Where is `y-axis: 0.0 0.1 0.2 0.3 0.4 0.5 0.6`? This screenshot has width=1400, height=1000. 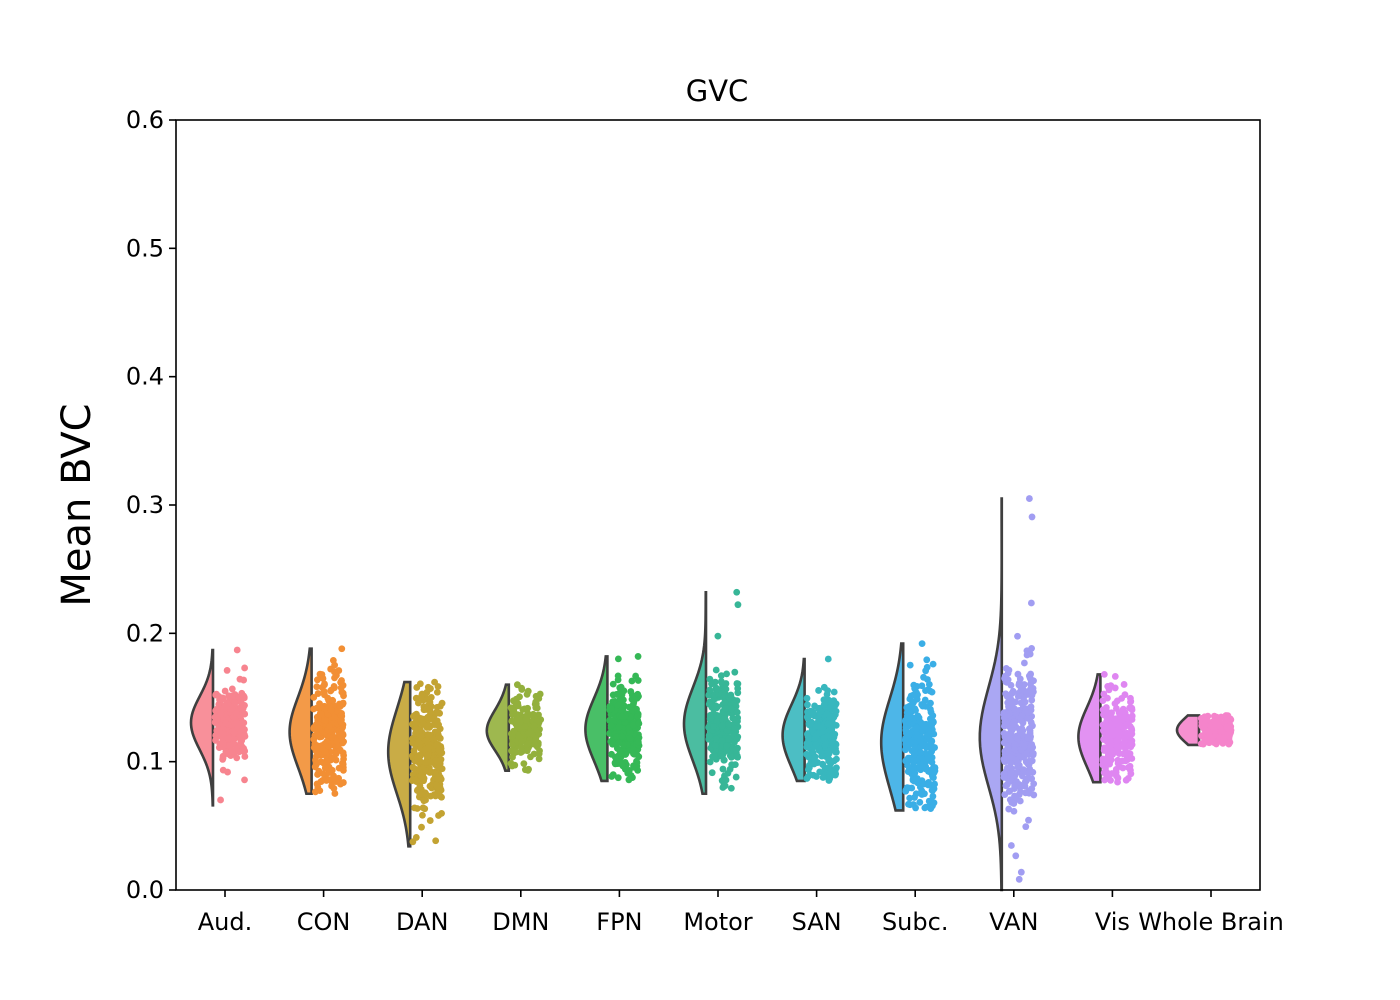 y-axis: 0.0 0.1 0.2 0.3 0.4 0.5 0.6 is located at coordinates (151, 505).